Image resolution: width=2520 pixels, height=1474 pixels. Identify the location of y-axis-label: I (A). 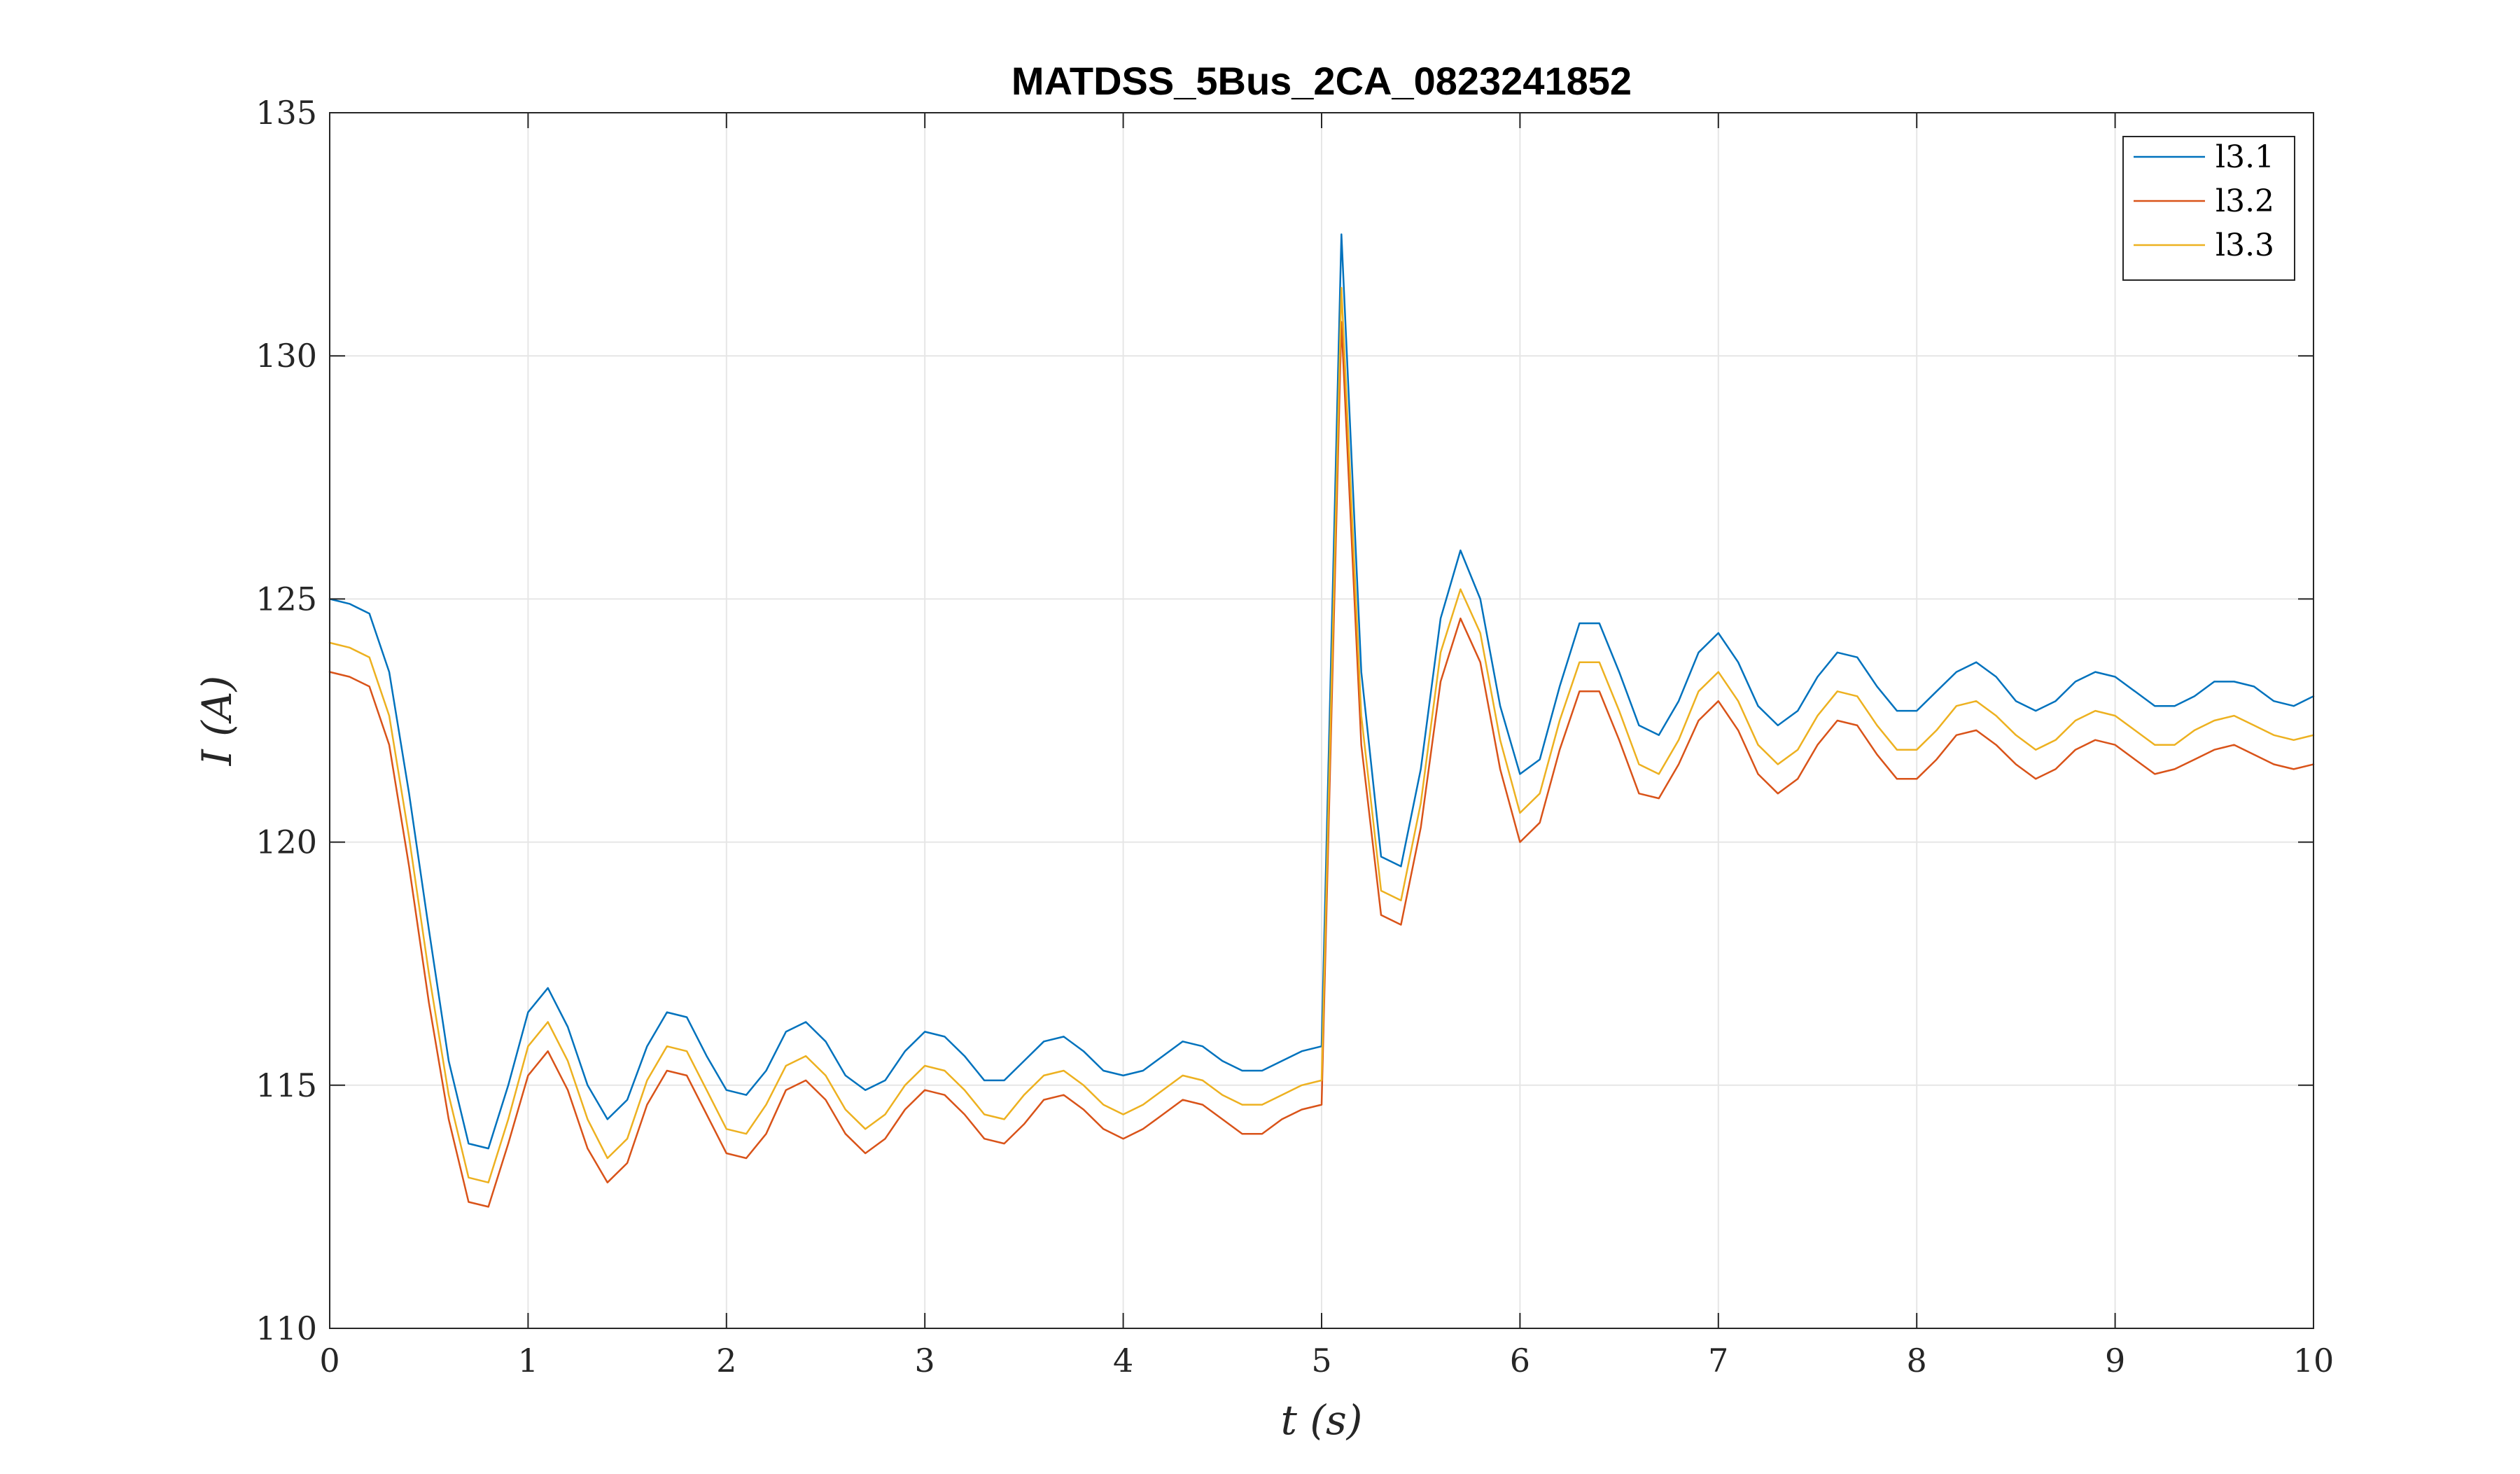
(217, 721).